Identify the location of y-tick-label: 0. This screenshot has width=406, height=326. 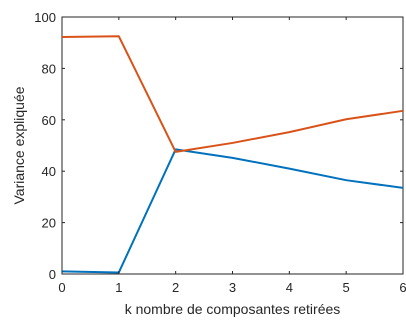
(52, 274).